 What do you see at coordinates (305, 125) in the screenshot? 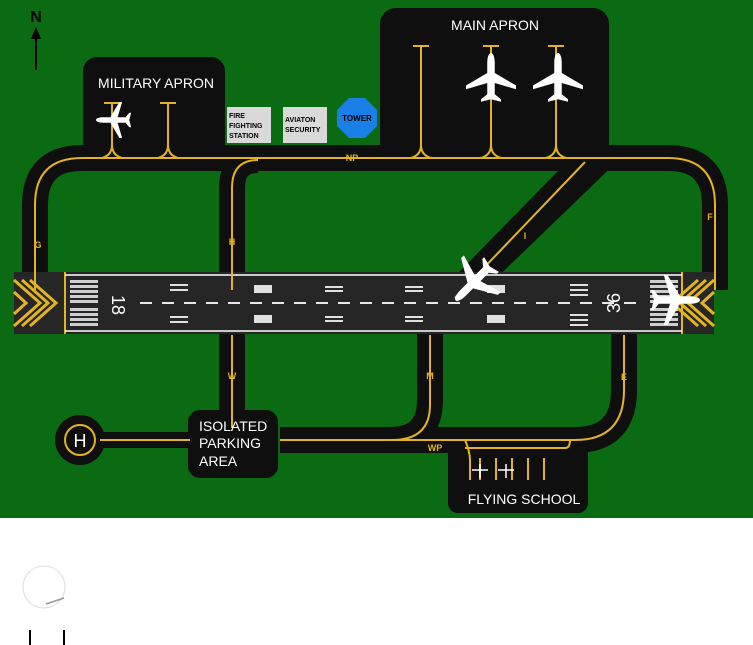
I see `security-building` at bounding box center [305, 125].